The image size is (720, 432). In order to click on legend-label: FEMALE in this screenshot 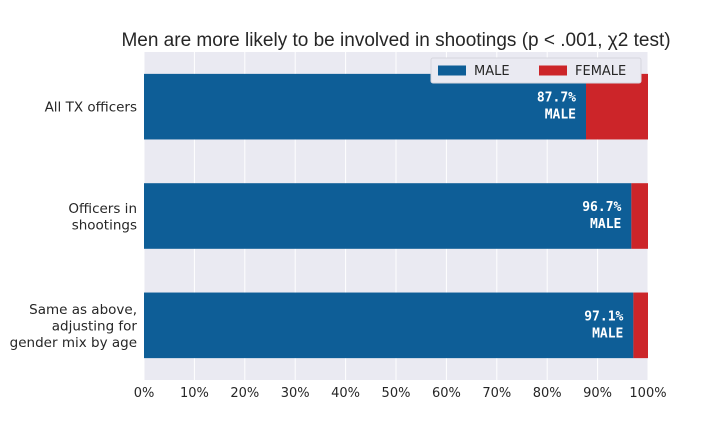, I will do `click(600, 71)`.